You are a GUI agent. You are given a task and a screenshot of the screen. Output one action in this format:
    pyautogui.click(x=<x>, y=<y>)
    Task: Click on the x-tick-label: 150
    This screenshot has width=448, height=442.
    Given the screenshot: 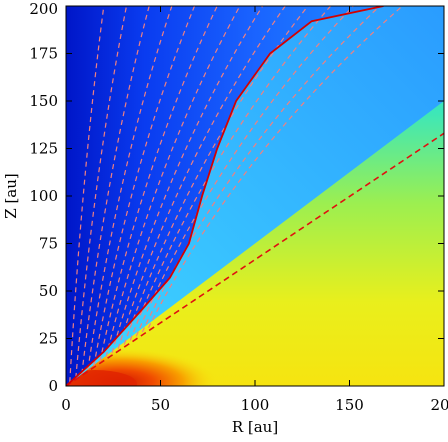 What is the action you would take?
    pyautogui.click(x=349, y=405)
    